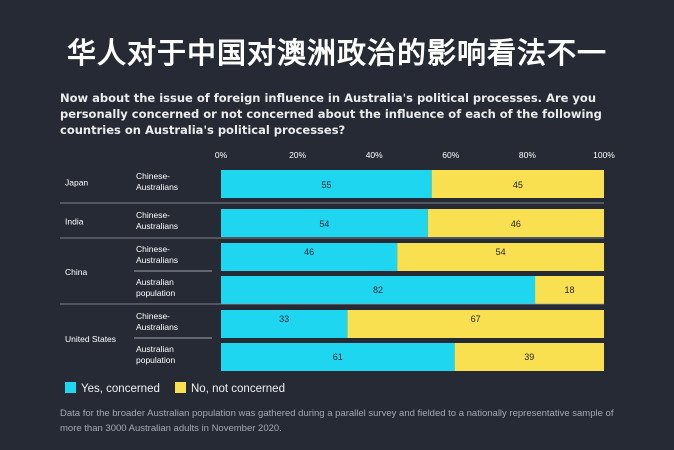  I want to click on country-label: China, so click(76, 272).